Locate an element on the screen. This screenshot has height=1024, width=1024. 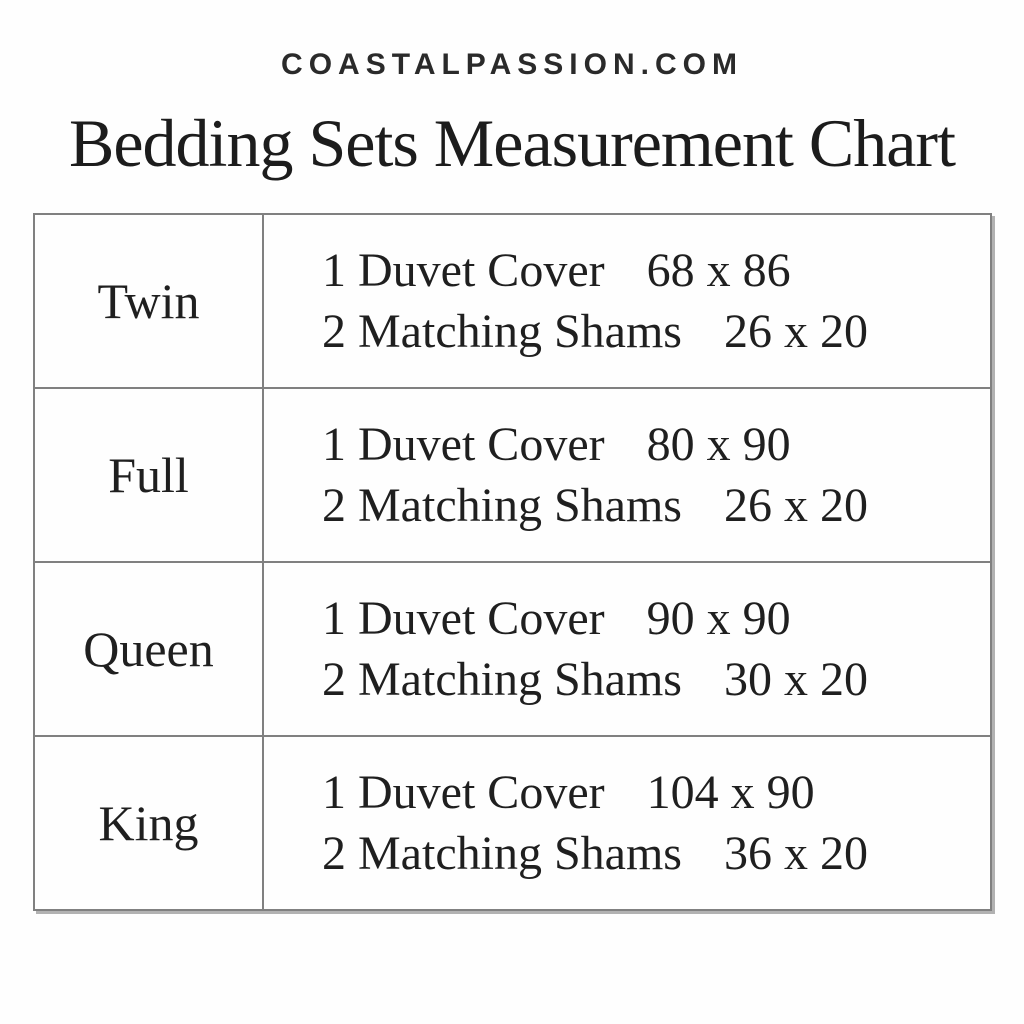
item-line: 1 Duvet Cover 90 x 90 is located at coordinates (655, 618).